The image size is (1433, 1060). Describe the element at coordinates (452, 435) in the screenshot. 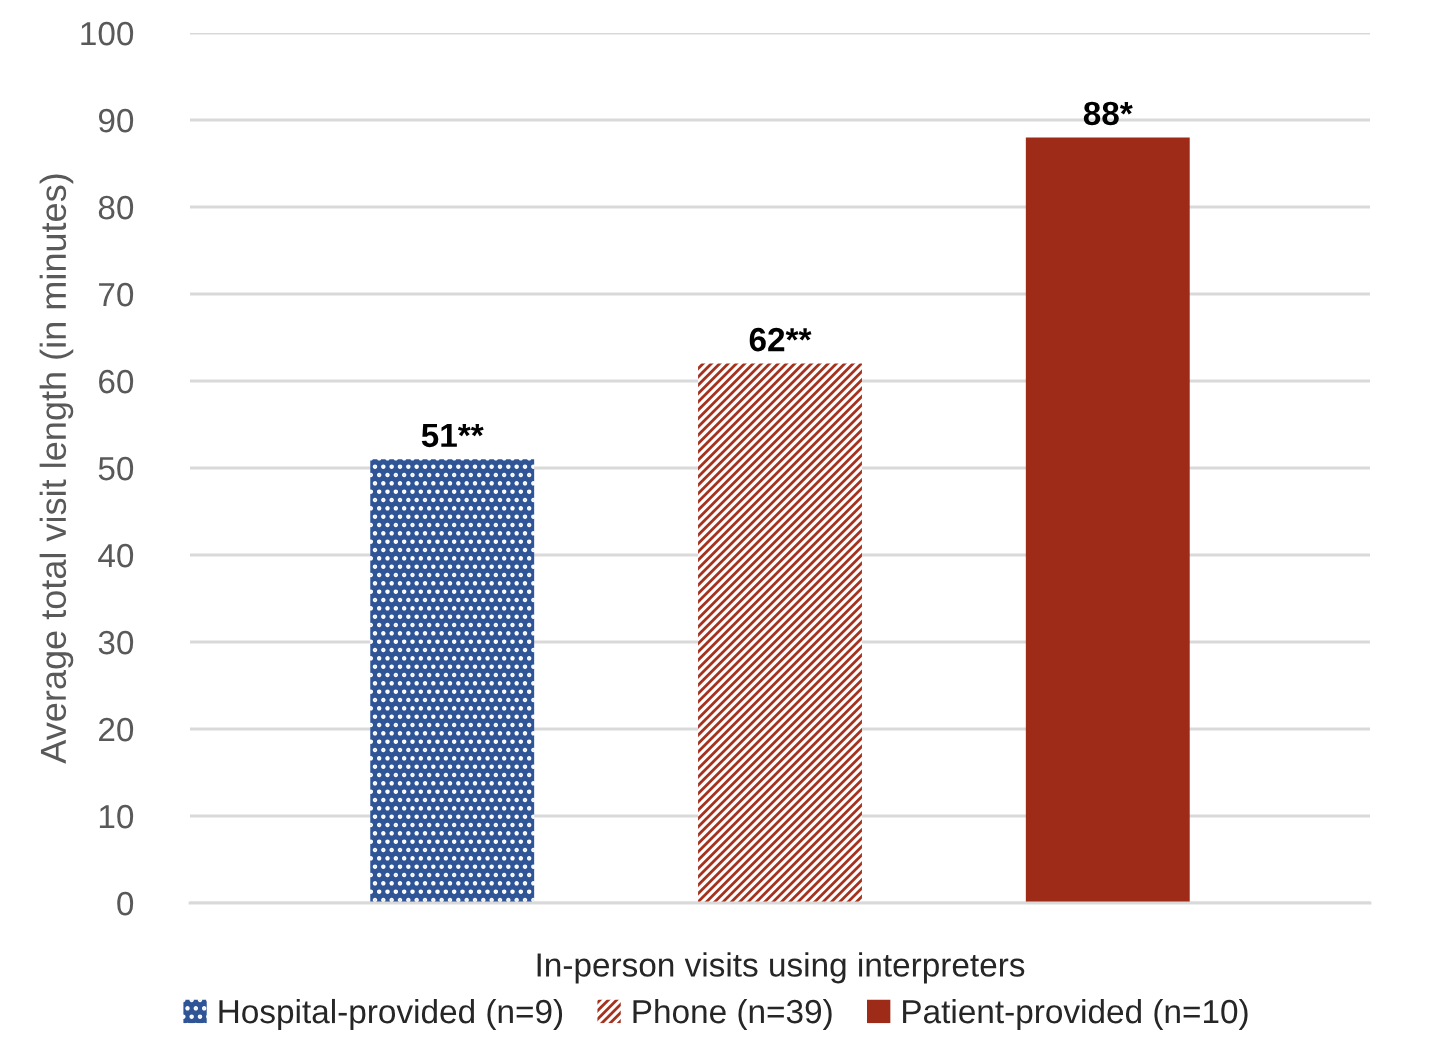

I see `data-label: 51**` at that location.